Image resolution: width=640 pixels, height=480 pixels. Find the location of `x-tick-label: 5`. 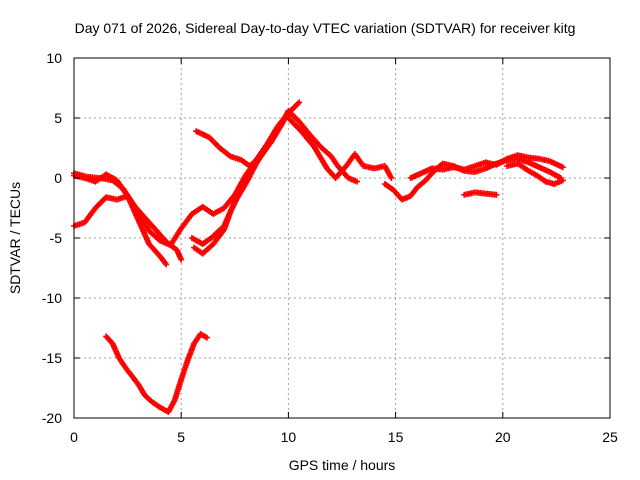

x-tick-label: 5 is located at coordinates (181, 437).